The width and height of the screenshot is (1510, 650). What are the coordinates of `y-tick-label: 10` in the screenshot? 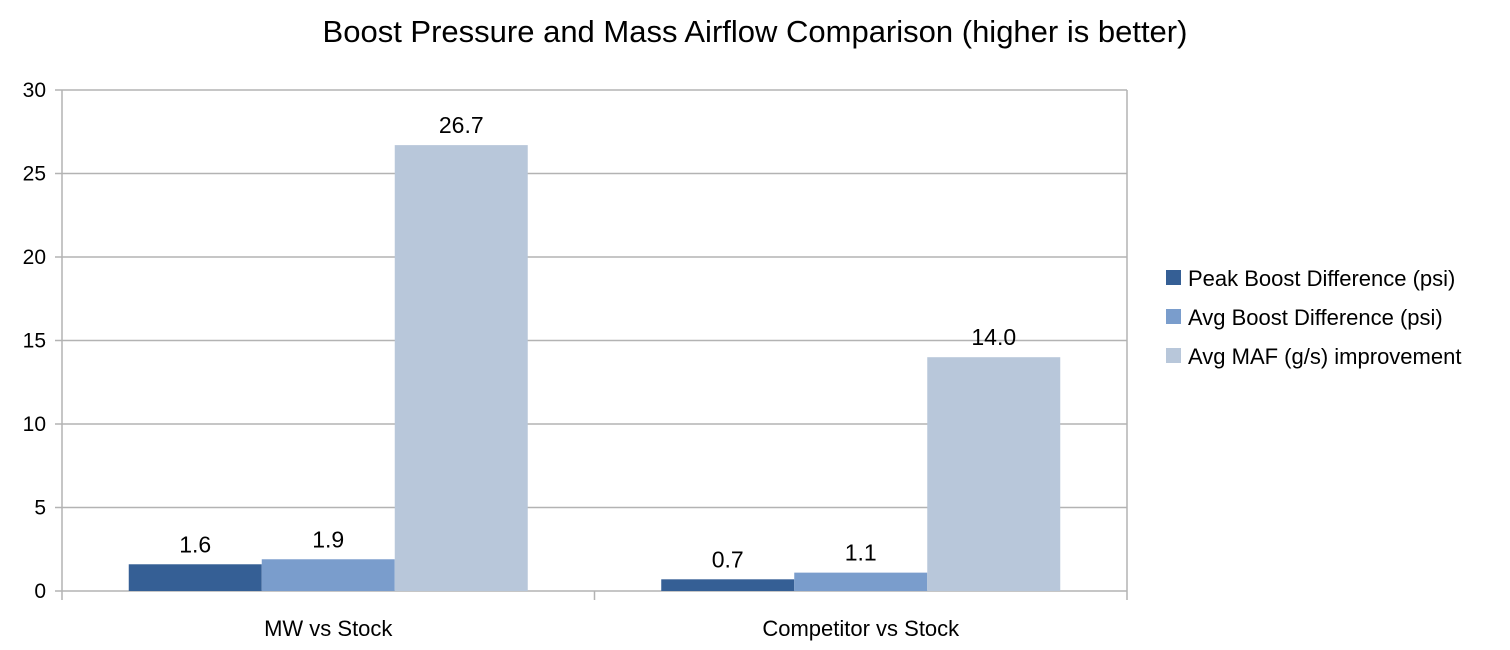 It's located at (34, 424).